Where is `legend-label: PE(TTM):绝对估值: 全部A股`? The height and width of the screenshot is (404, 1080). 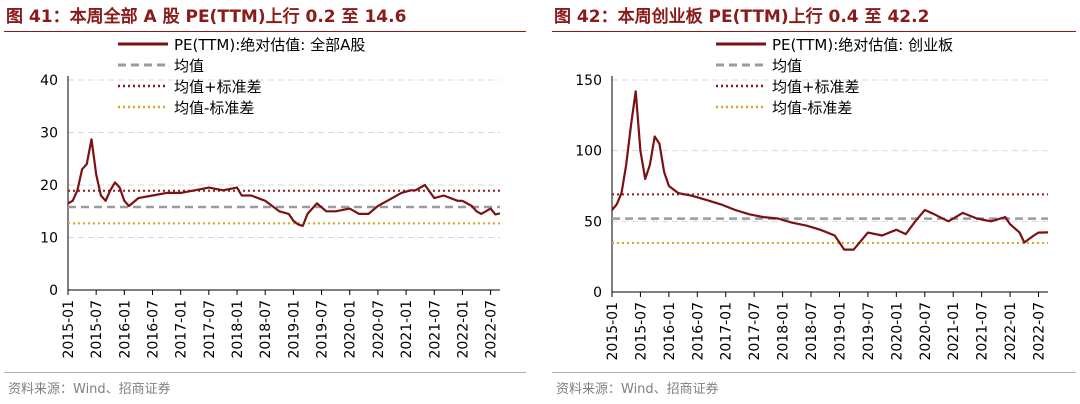
legend-label: PE(TTM):绝对估值: 全部A股 is located at coordinates (269, 45).